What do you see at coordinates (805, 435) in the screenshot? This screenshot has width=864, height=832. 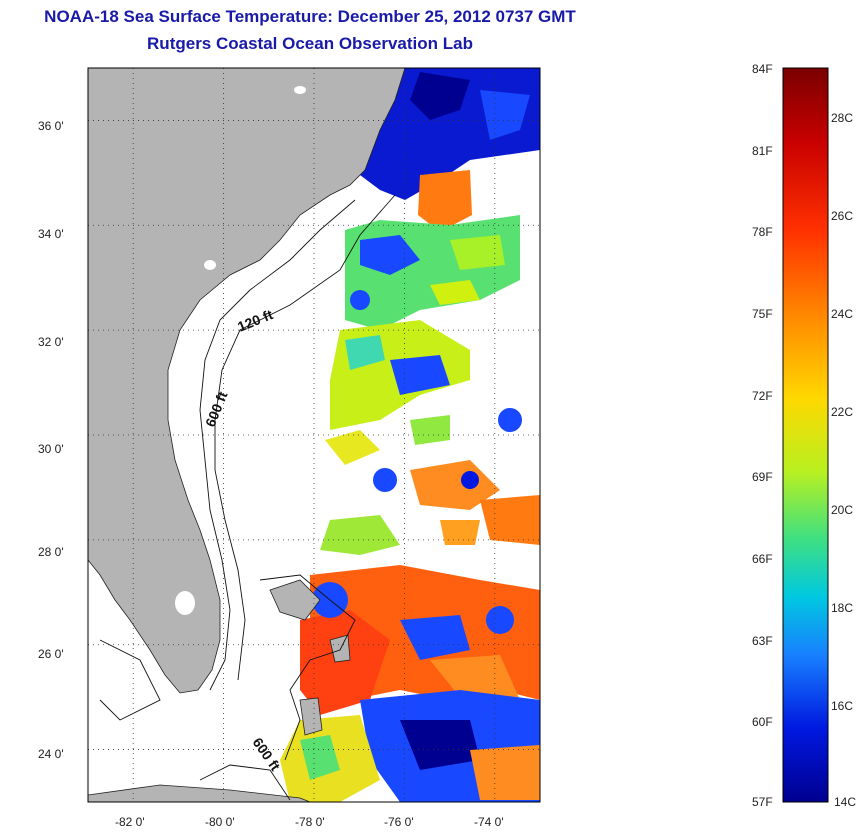 I see `colorbar` at bounding box center [805, 435].